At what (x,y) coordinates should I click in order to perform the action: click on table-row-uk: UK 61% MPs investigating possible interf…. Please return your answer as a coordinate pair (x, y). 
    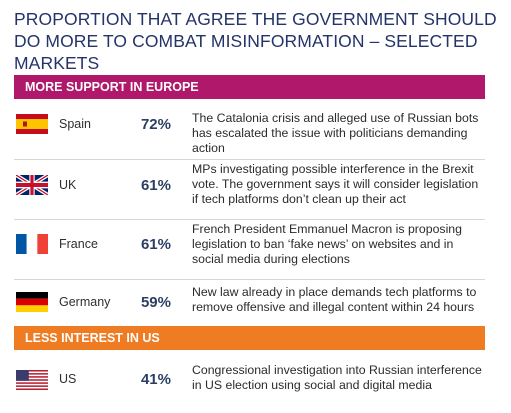
    Looking at the image, I should click on (249, 190).